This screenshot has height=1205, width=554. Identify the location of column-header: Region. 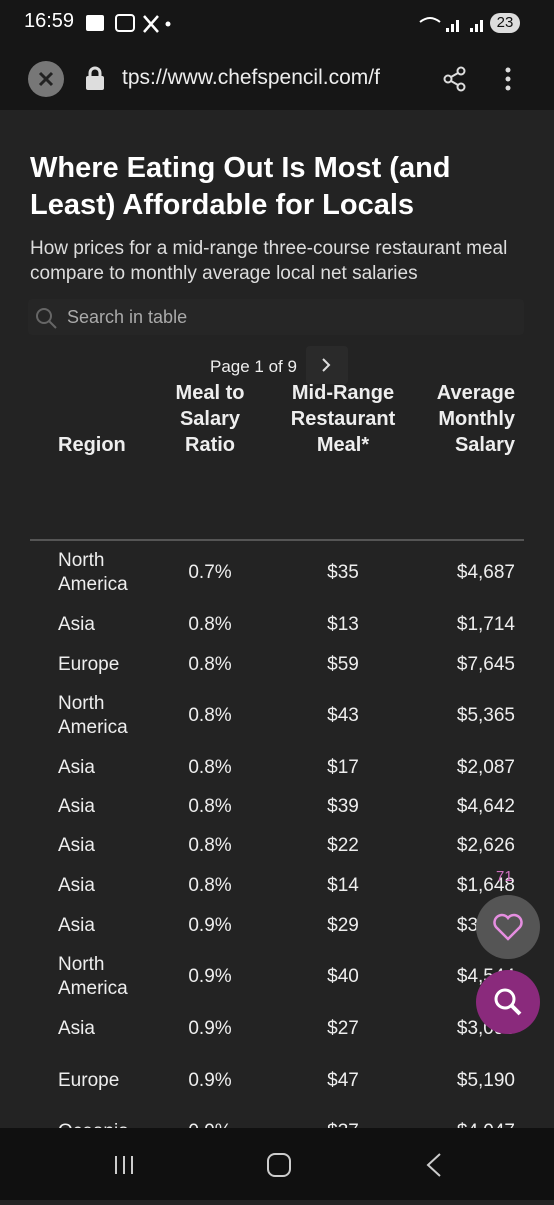
(92, 445).